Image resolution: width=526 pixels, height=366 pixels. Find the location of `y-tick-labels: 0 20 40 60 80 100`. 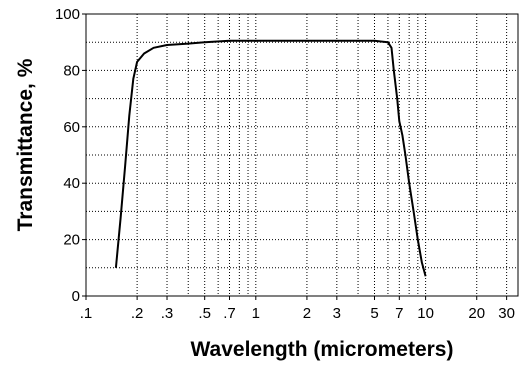

y-tick-labels: 0 20 40 60 80 100 is located at coordinates (70, 155).